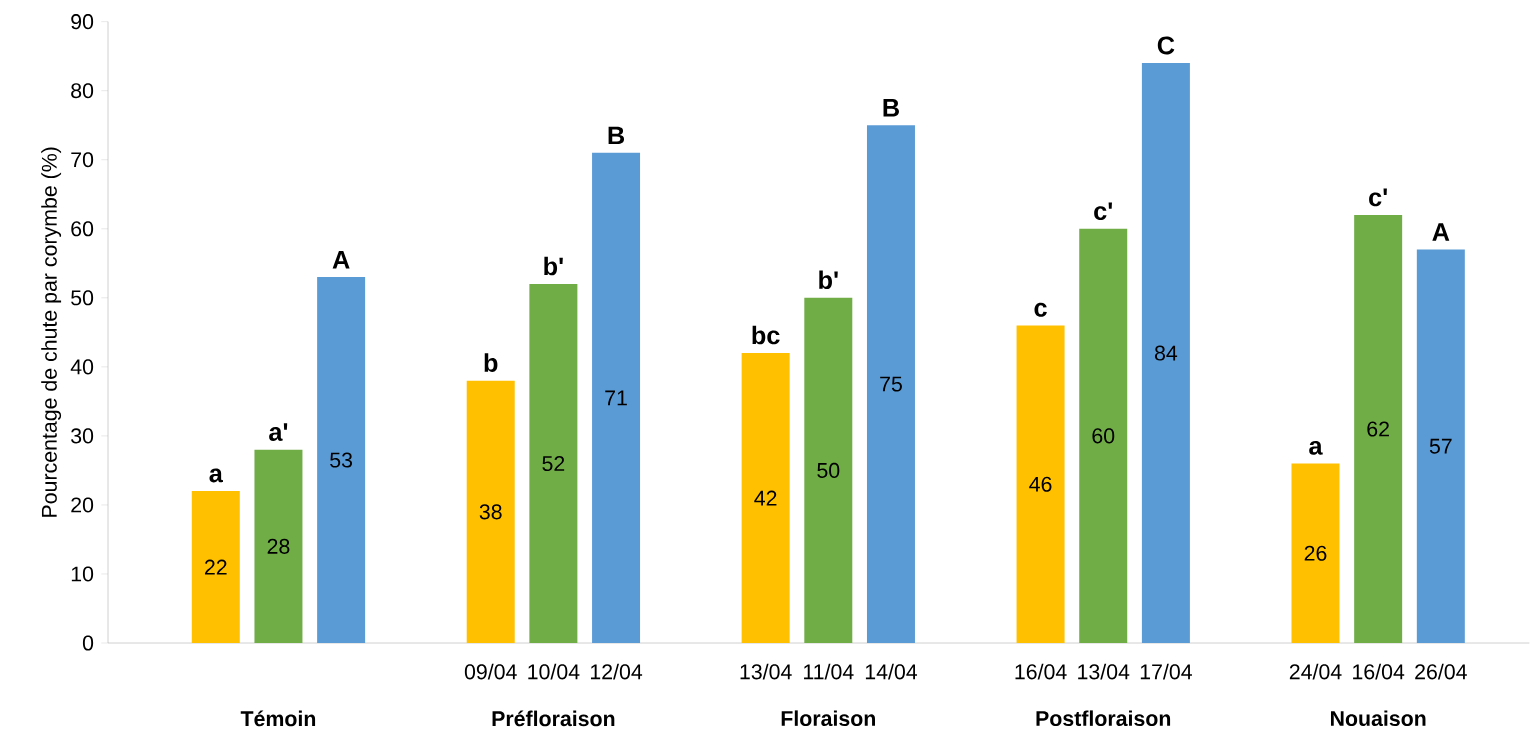 Image resolution: width=1540 pixels, height=739 pixels. What do you see at coordinates (82, 91) in the screenshot?
I see `y-tick-label: 80` at bounding box center [82, 91].